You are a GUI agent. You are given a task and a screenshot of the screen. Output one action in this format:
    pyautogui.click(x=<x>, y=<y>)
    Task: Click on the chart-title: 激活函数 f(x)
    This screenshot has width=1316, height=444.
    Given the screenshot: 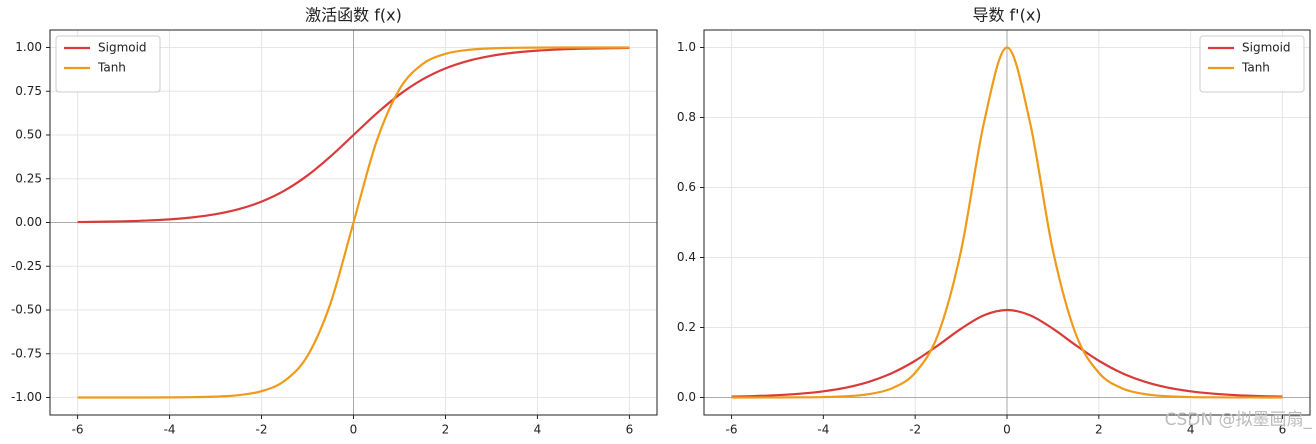 What is the action you would take?
    pyautogui.click(x=353, y=15)
    